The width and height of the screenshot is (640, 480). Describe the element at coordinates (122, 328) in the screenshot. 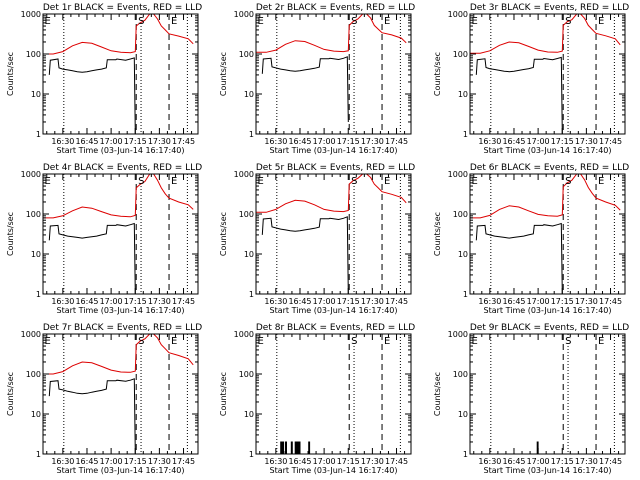

I see `chart-title: Det 7r BLACK = Events, RED = LLD` at that location.